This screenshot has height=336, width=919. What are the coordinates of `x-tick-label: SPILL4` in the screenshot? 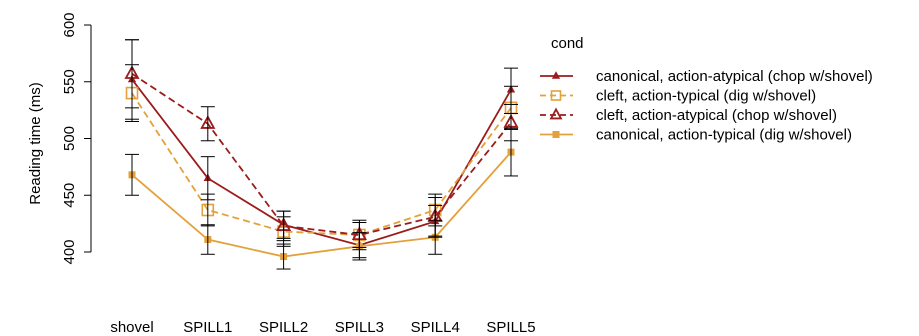 It's located at (435, 327).